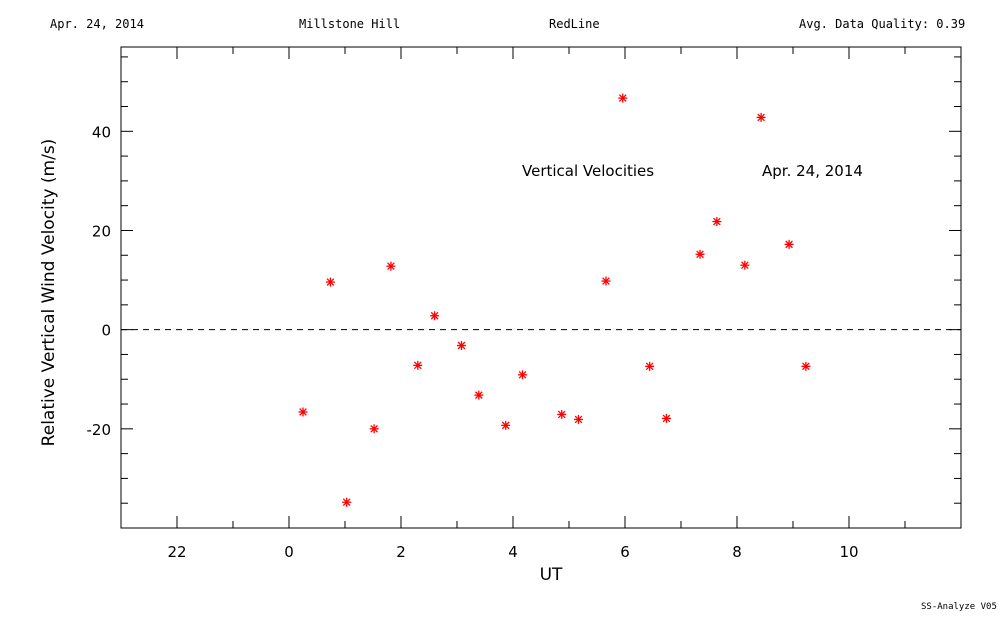  Describe the element at coordinates (101, 231) in the screenshot. I see `y-tick-label: 20` at that location.